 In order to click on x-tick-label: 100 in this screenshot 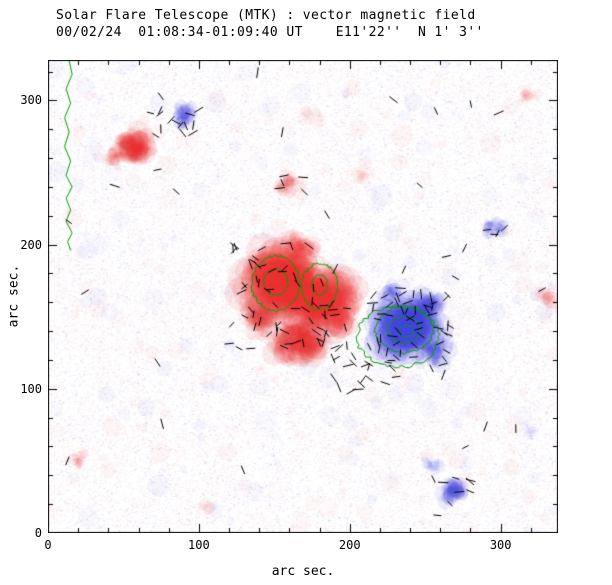, I will do `click(199, 545)`.